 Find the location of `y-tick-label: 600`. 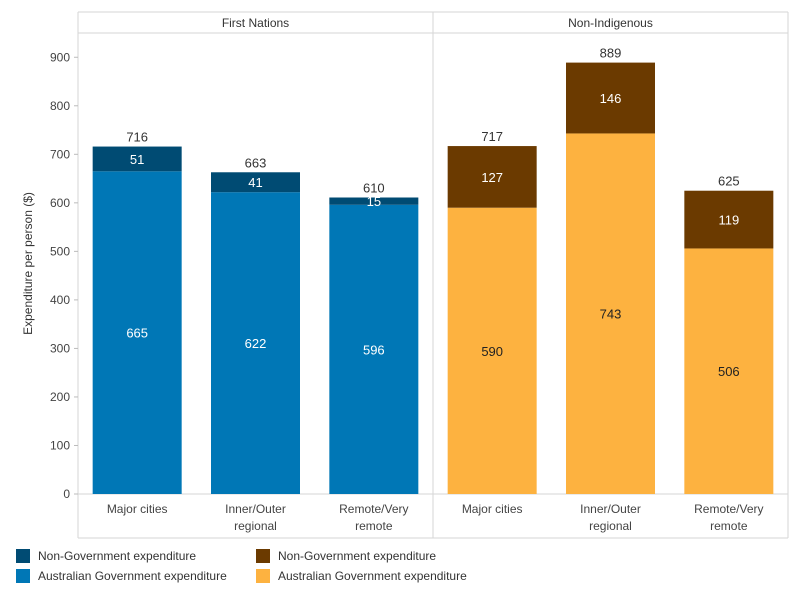

y-tick-label: 600 is located at coordinates (60, 203).